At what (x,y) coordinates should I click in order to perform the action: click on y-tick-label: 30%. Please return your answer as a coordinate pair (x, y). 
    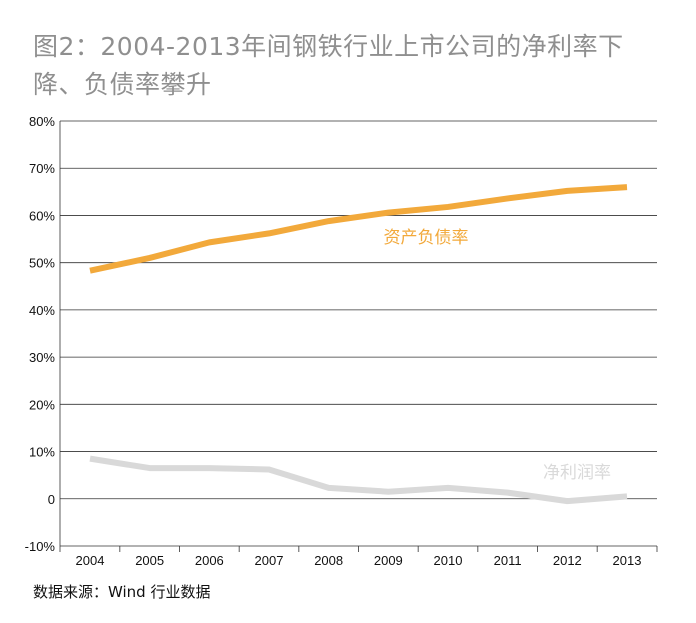
    Looking at the image, I should click on (42, 357).